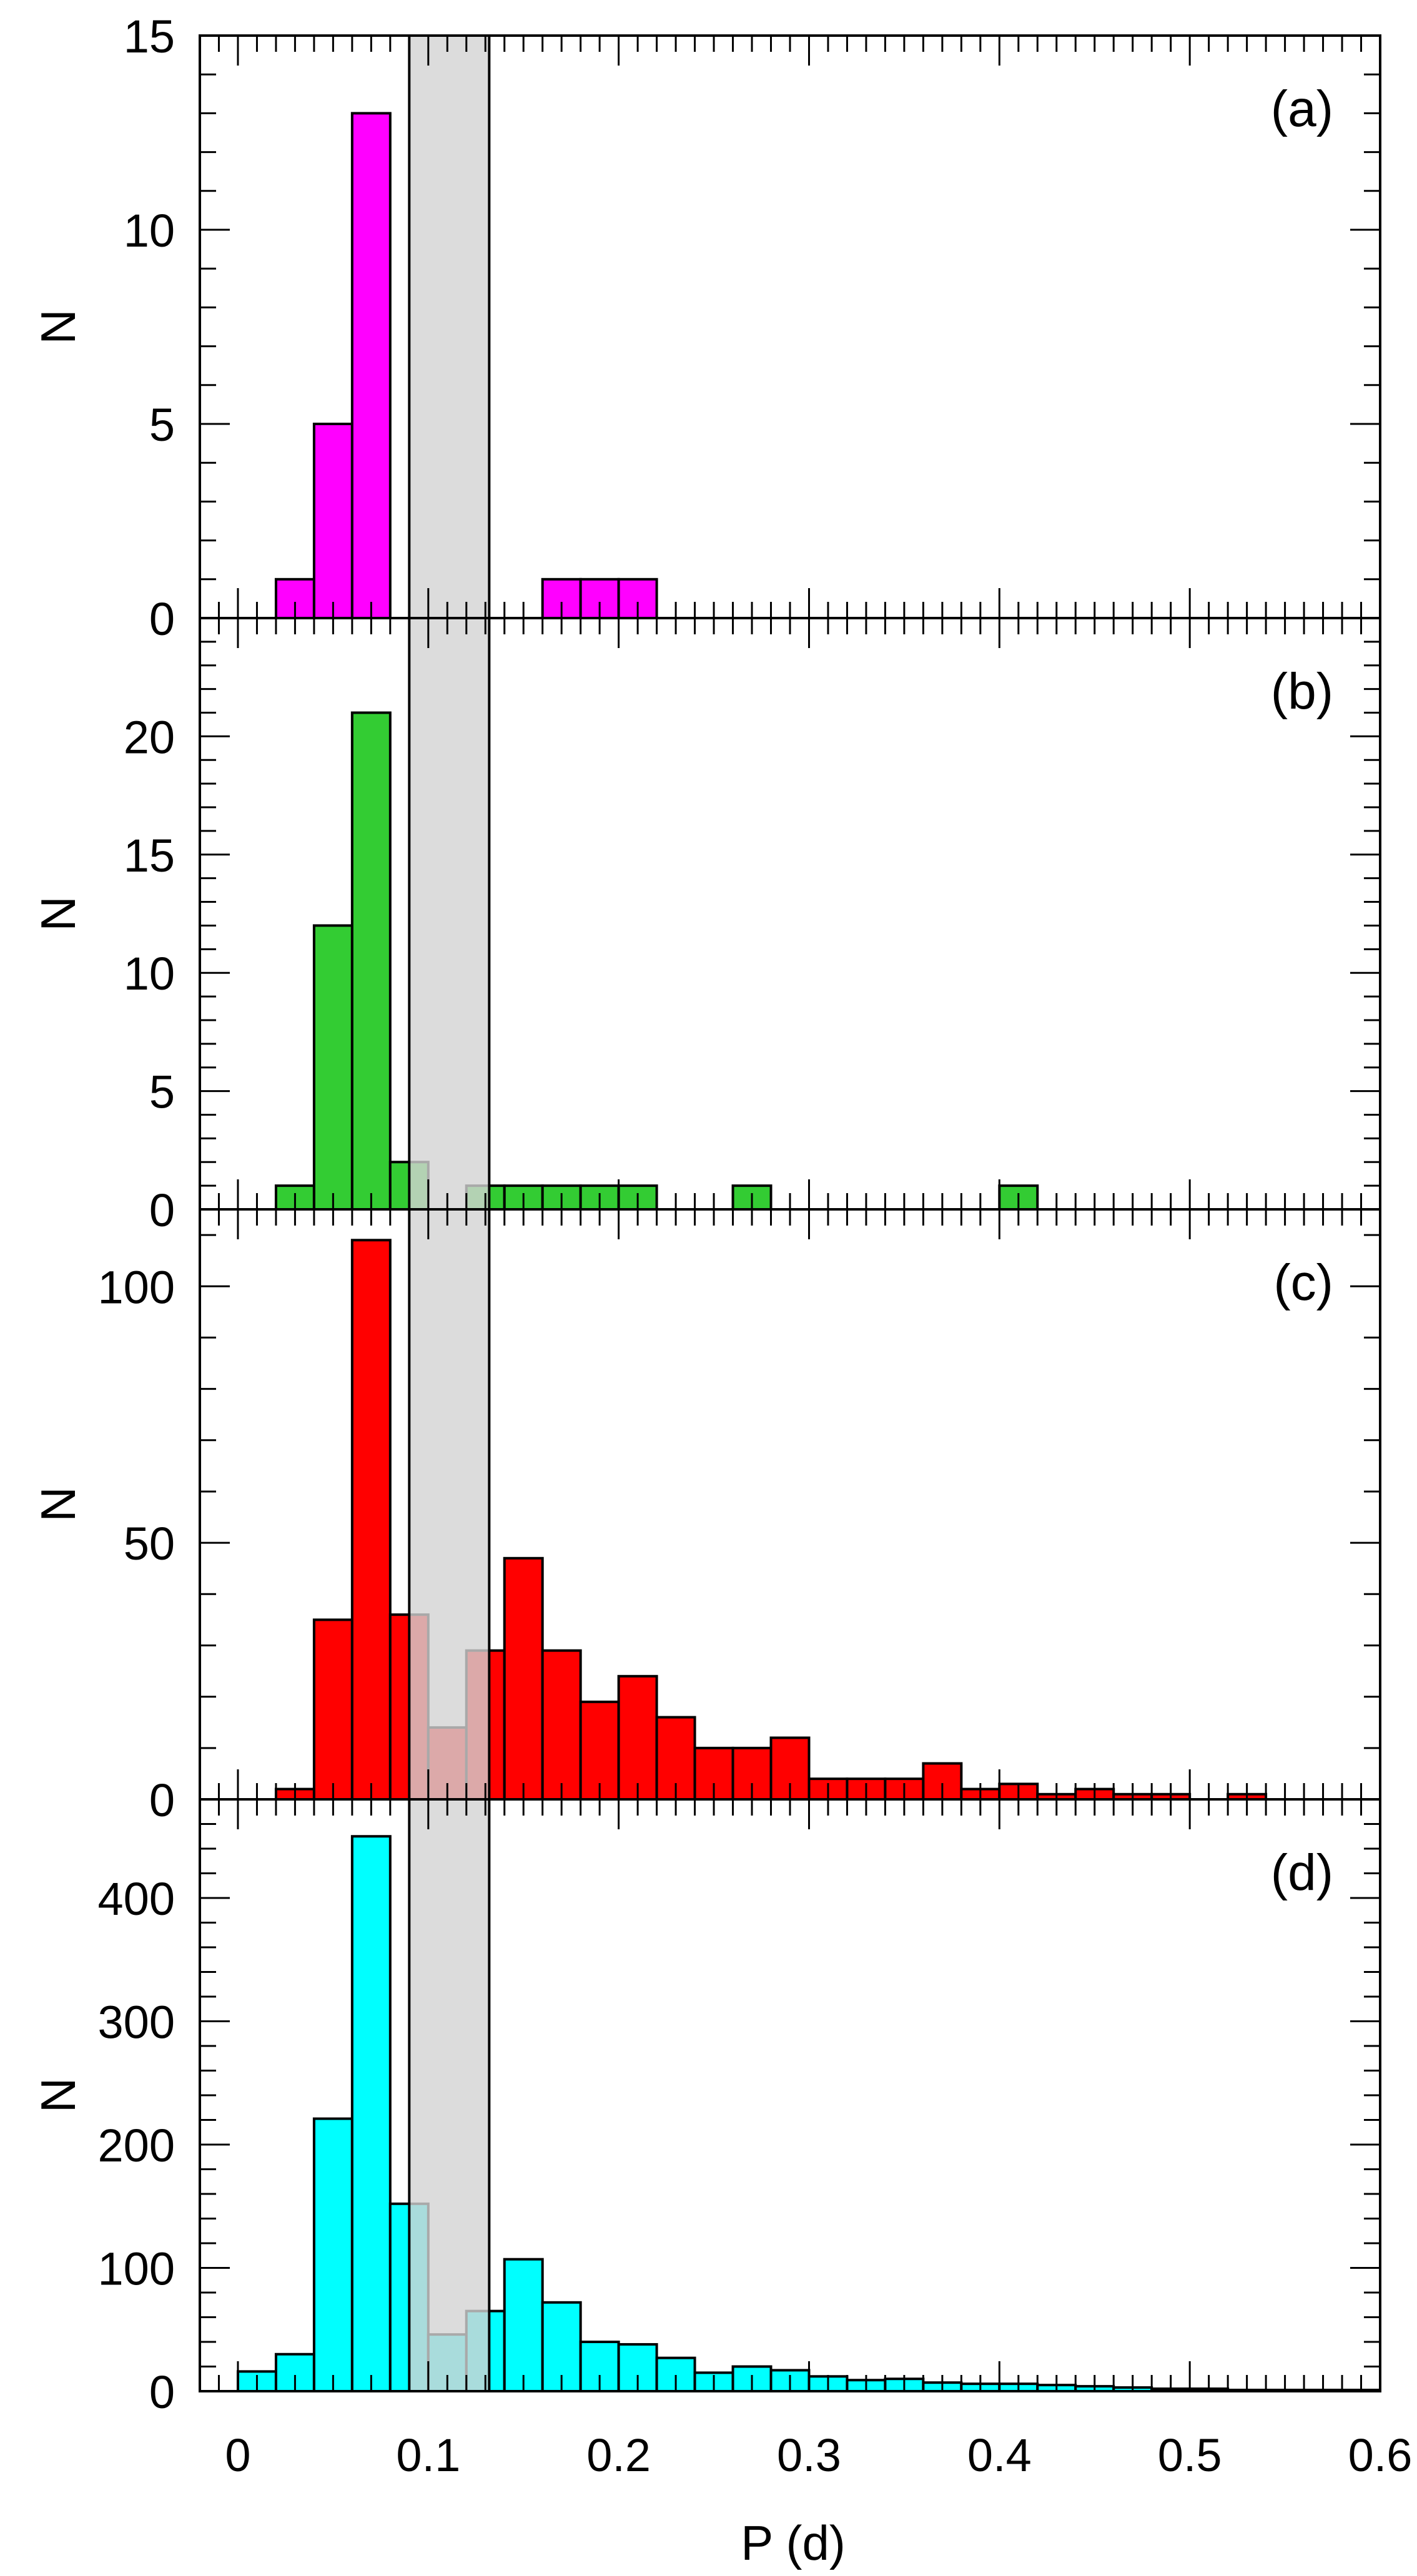 This screenshot has width=1417, height=2576. Describe the element at coordinates (999, 2455) in the screenshot. I see `x-tick-label: 0.4` at that location.